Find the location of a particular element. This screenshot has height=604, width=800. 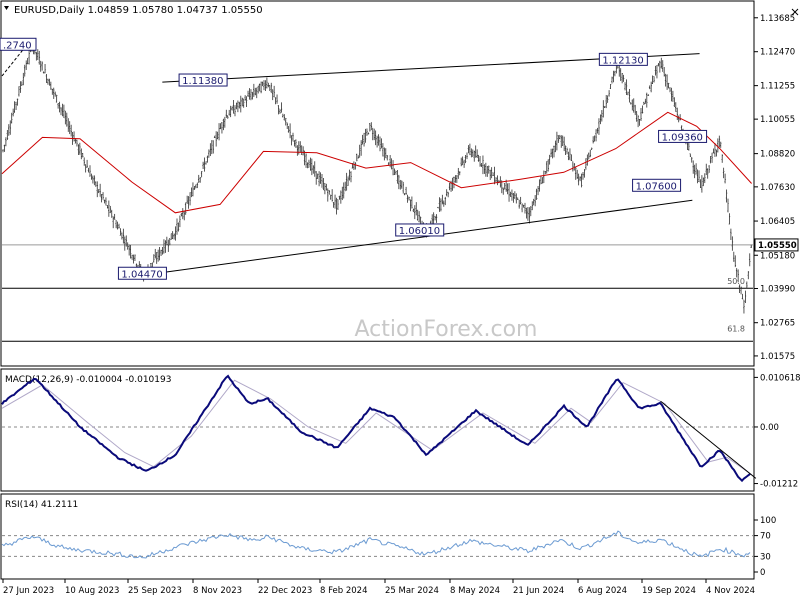

x-axis-tick-label: 19 Sep 2024 is located at coordinates (669, 591).